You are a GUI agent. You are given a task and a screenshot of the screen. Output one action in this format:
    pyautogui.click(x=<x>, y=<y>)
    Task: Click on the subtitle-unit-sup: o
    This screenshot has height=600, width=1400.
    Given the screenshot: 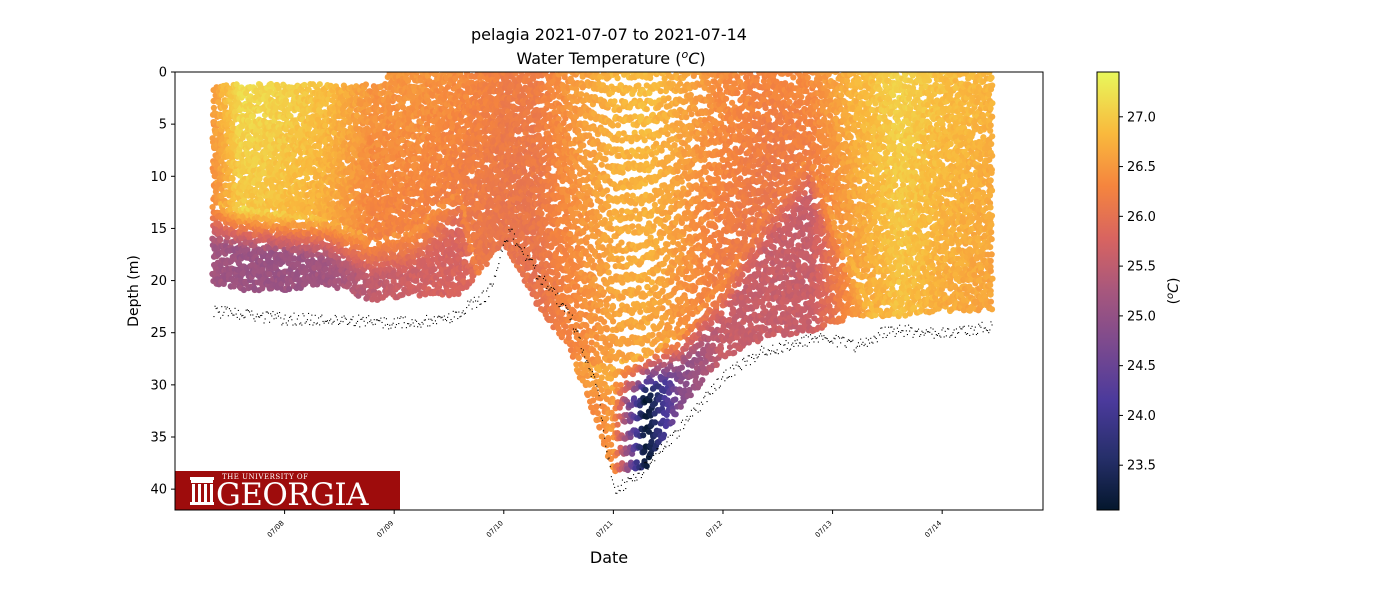 What is the action you would take?
    pyautogui.click(x=684, y=54)
    